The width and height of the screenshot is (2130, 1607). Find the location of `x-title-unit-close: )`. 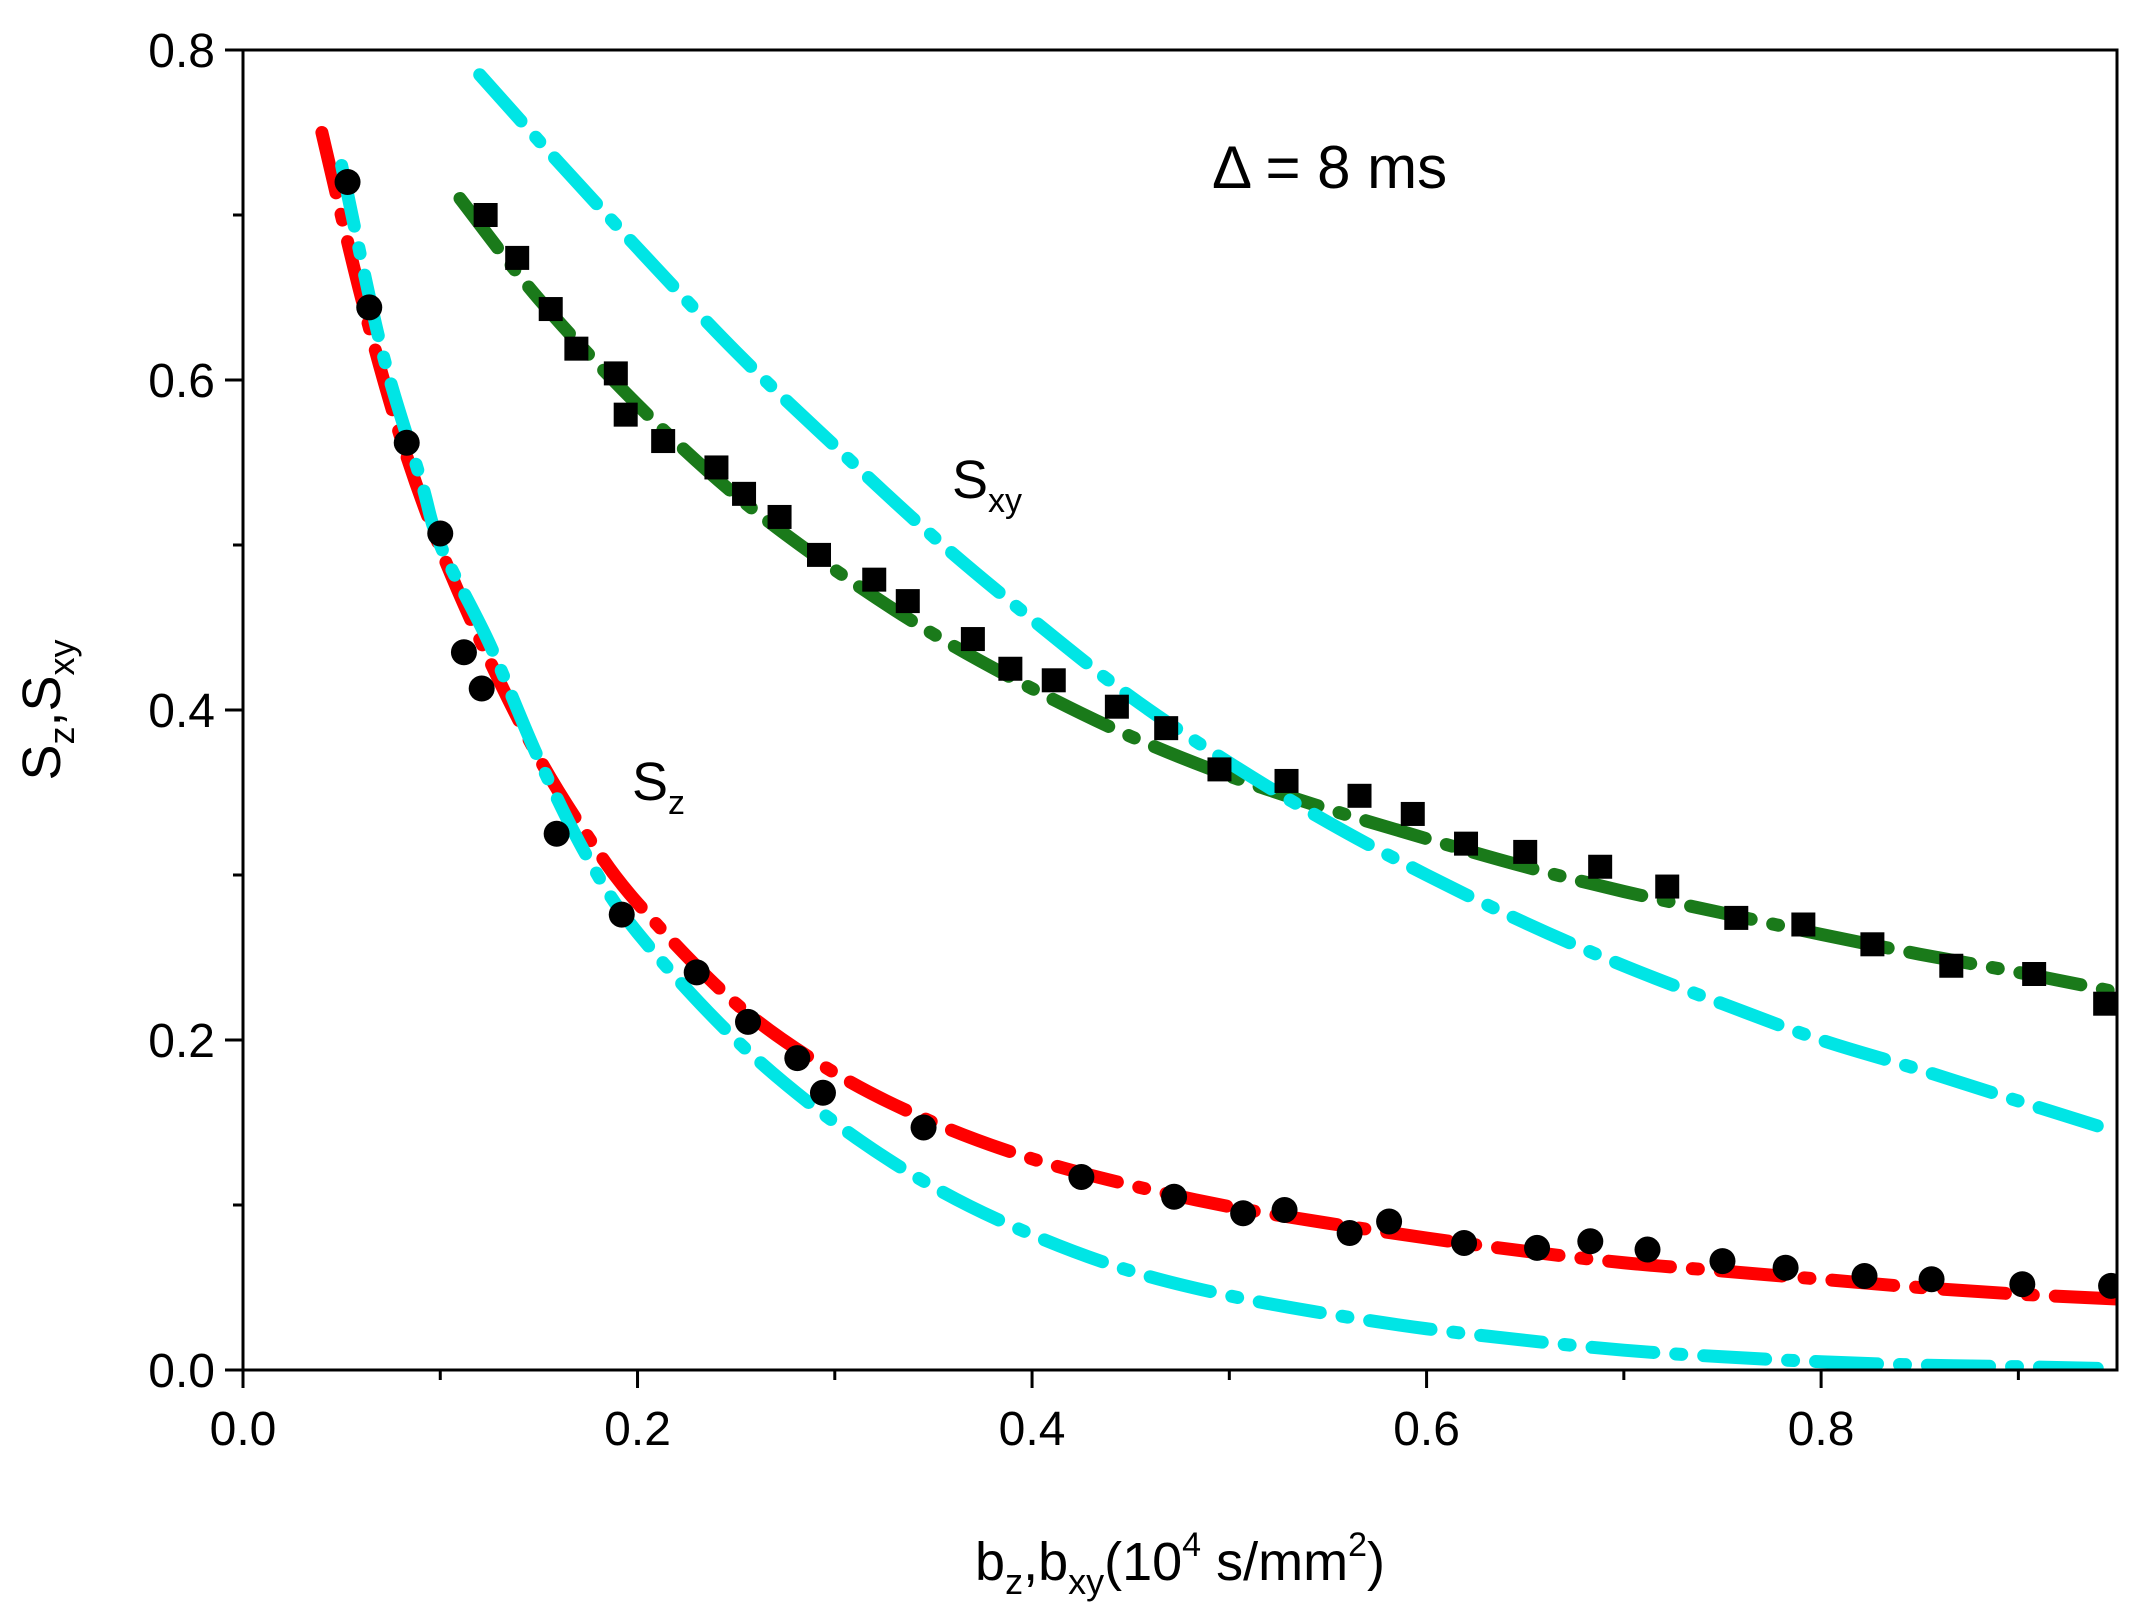

x-title-unit-close: ) is located at coordinates (1376, 1562).